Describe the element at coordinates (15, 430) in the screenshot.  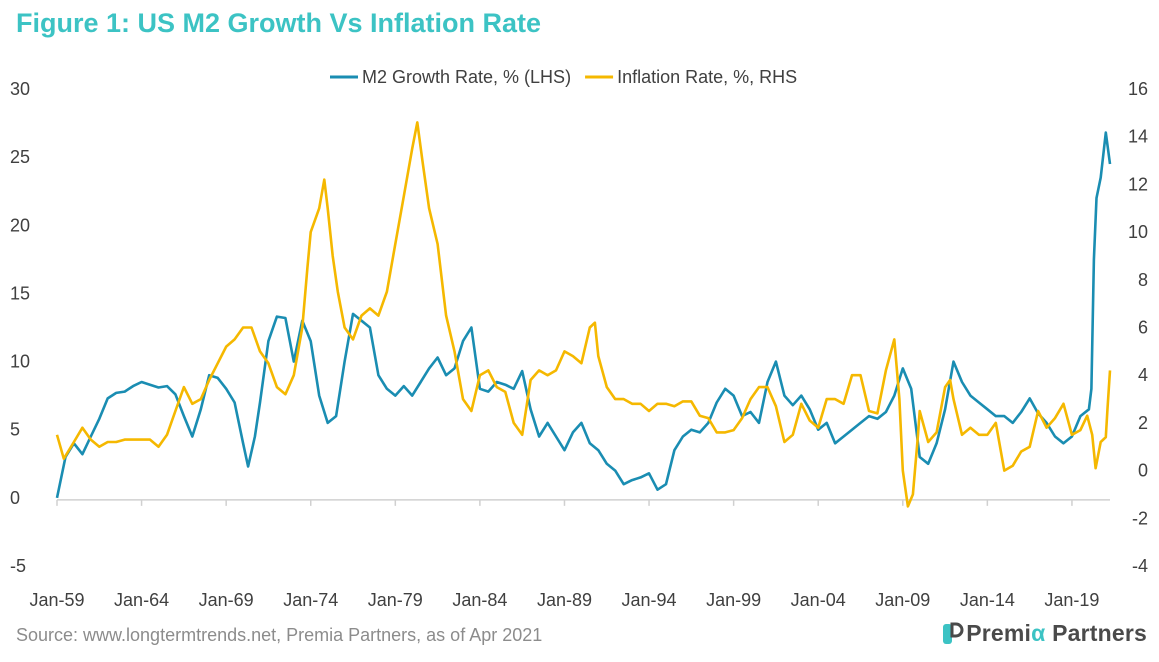
I see `y-left-tick-label: 5` at that location.